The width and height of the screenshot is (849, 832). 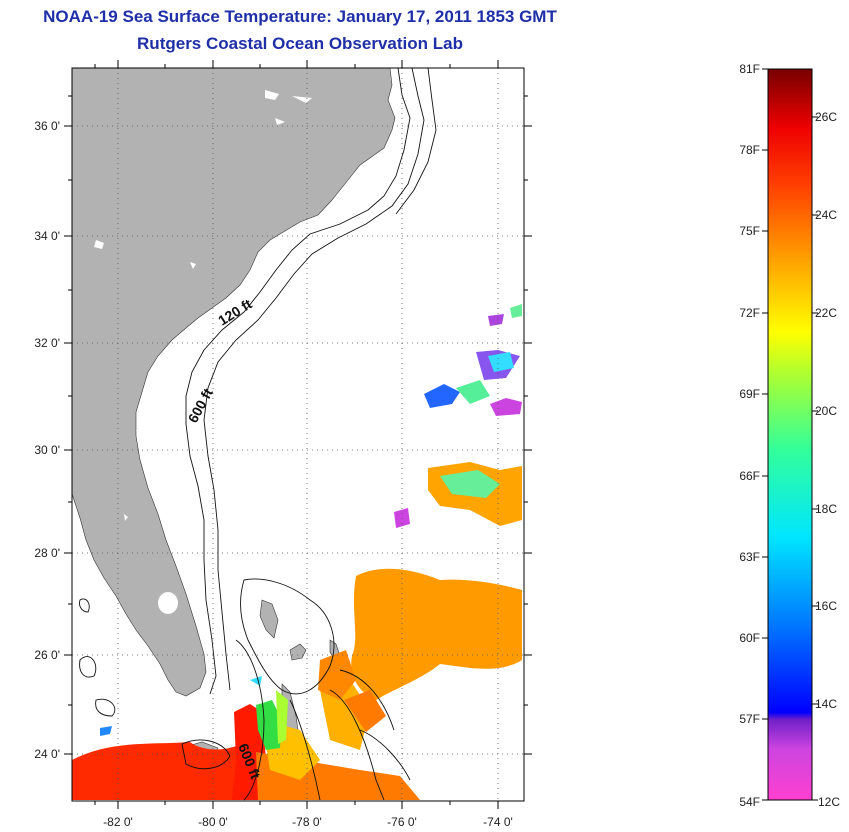 What do you see at coordinates (826, 704) in the screenshot?
I see `cb-label-14c: 14C` at bounding box center [826, 704].